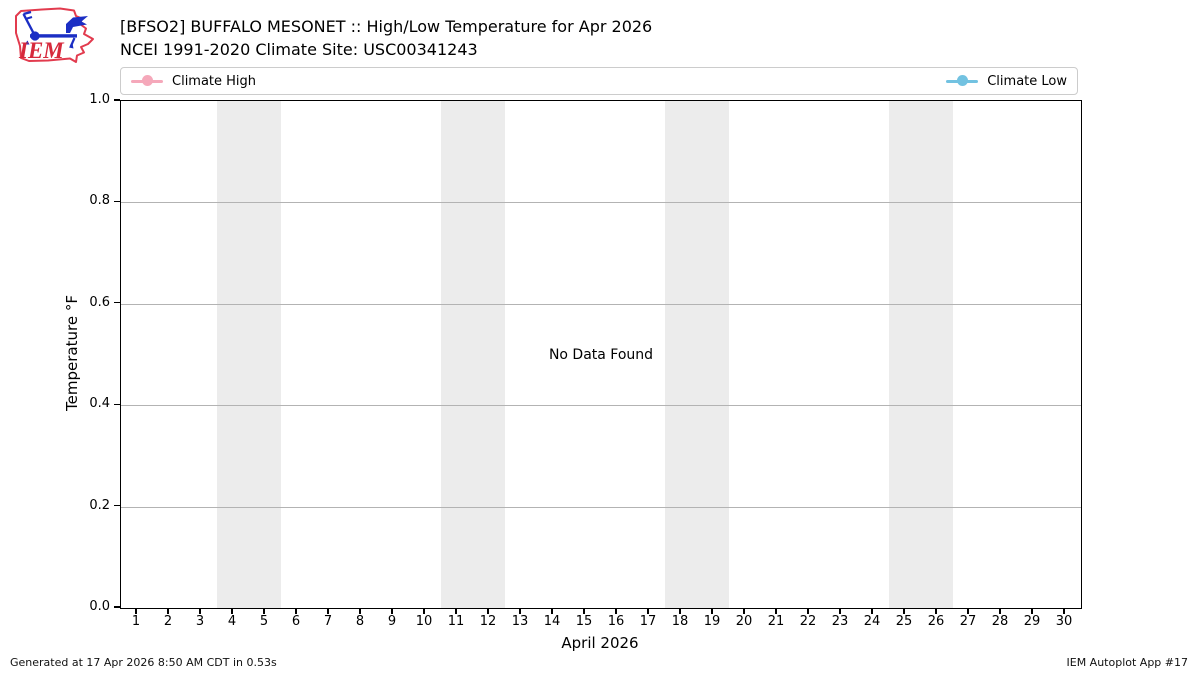 This screenshot has width=1200, height=675. I want to click on climate-high-marker-icon, so click(147, 81).